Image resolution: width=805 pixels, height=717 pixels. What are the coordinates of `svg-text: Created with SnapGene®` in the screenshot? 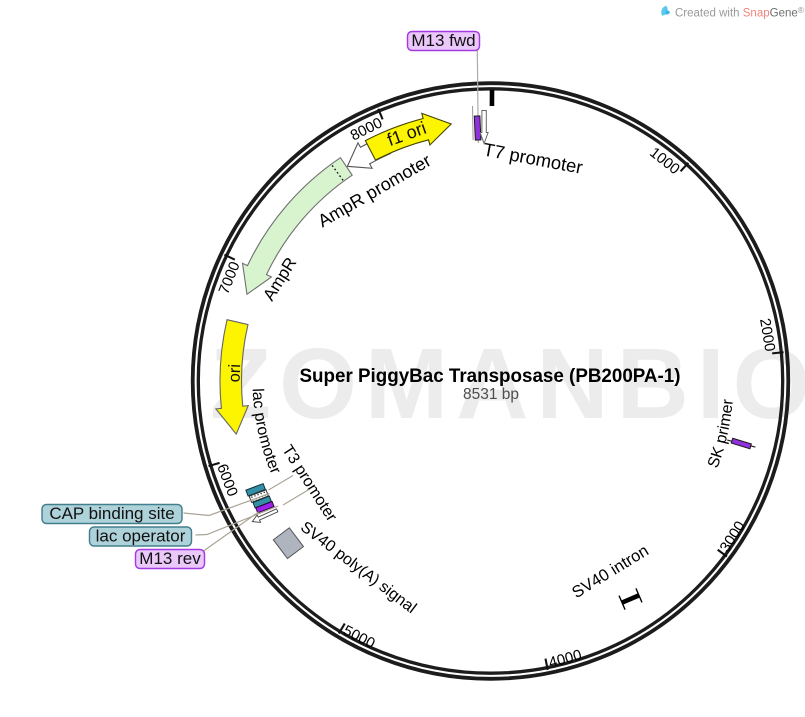 It's located at (740, 12).